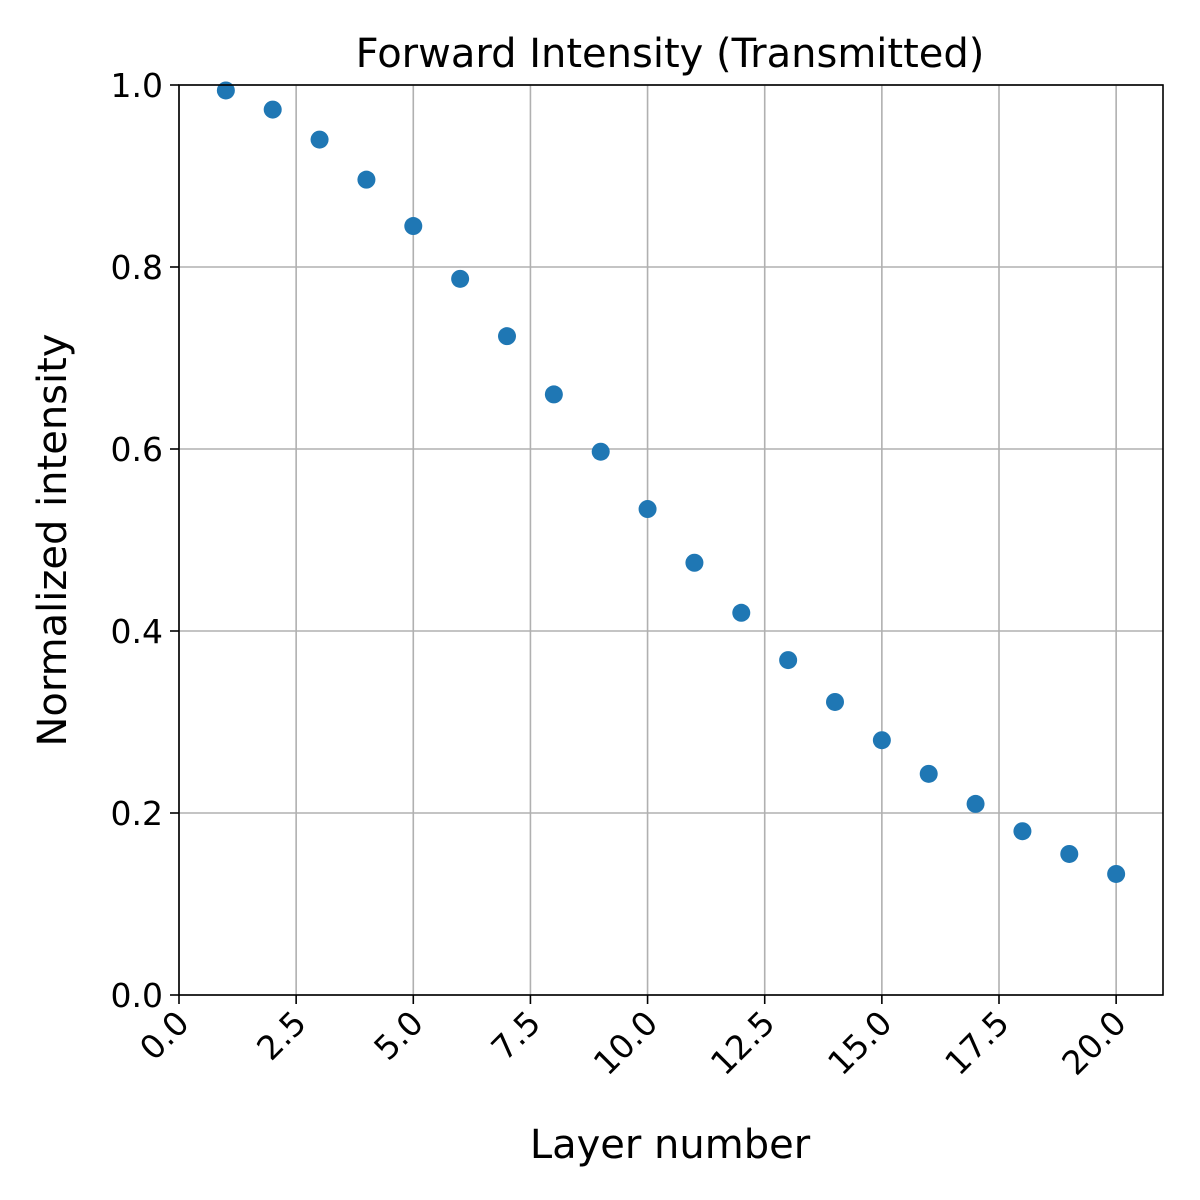 Image resolution: width=1200 pixels, height=1200 pixels. What do you see at coordinates (137, 995) in the screenshot?
I see `y-tick-label: 0.0` at bounding box center [137, 995].